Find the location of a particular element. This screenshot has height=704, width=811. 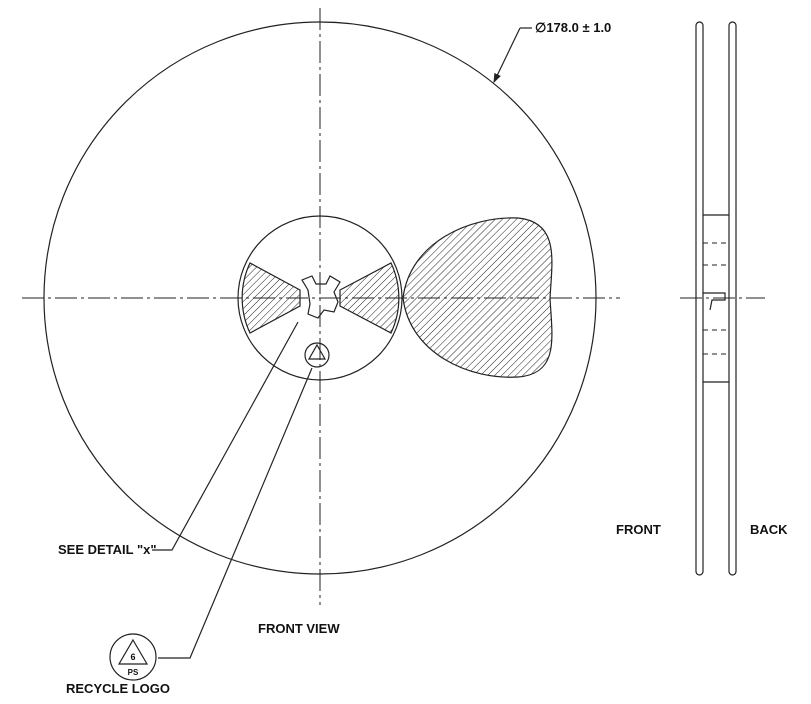

window-right is located at coordinates (477, 297).